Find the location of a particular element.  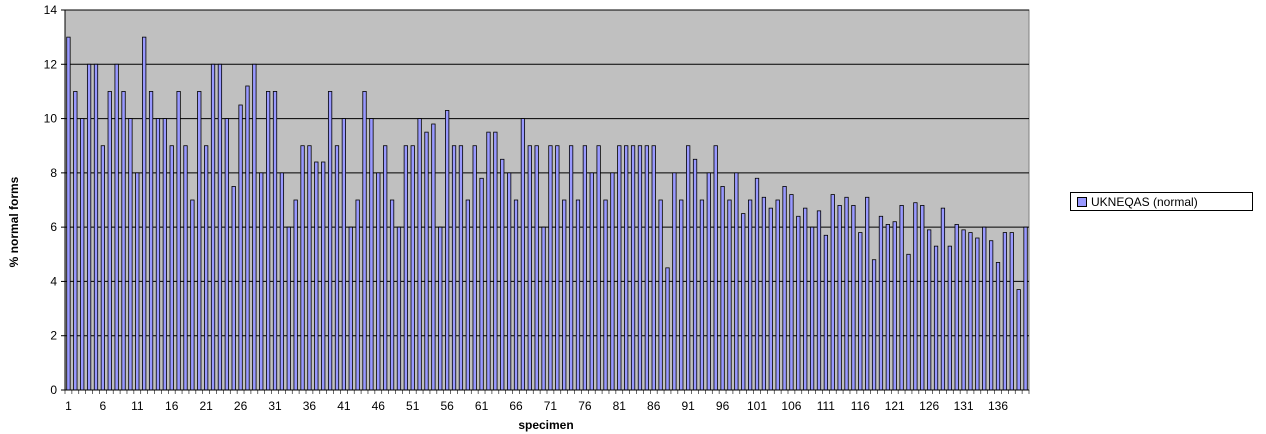

y-tick-label: 2 is located at coordinates (53, 336).